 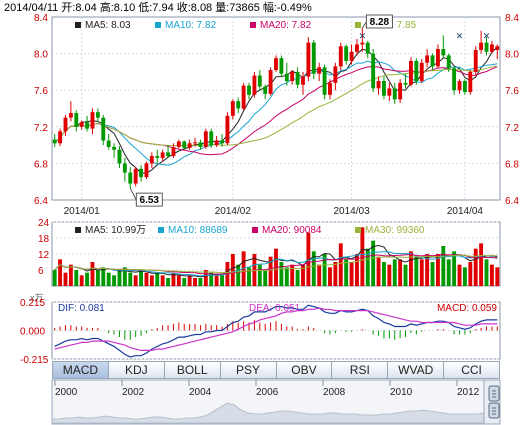 What do you see at coordinates (41, 55) in the screenshot?
I see `price-tick-left: 8.0` at bounding box center [41, 55].